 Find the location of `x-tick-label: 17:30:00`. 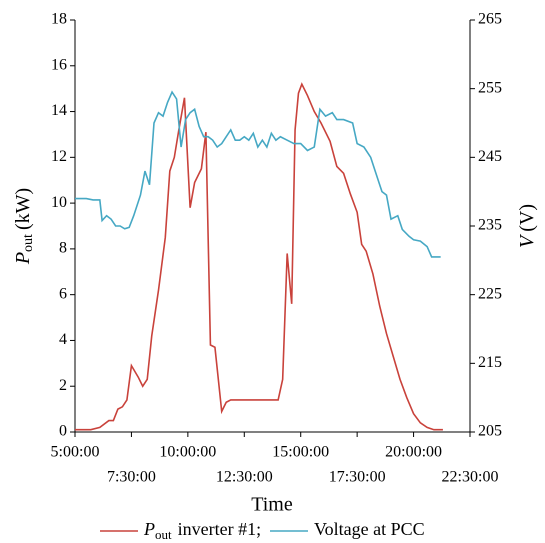

x-tick-label: 17:30:00 is located at coordinates (357, 477).